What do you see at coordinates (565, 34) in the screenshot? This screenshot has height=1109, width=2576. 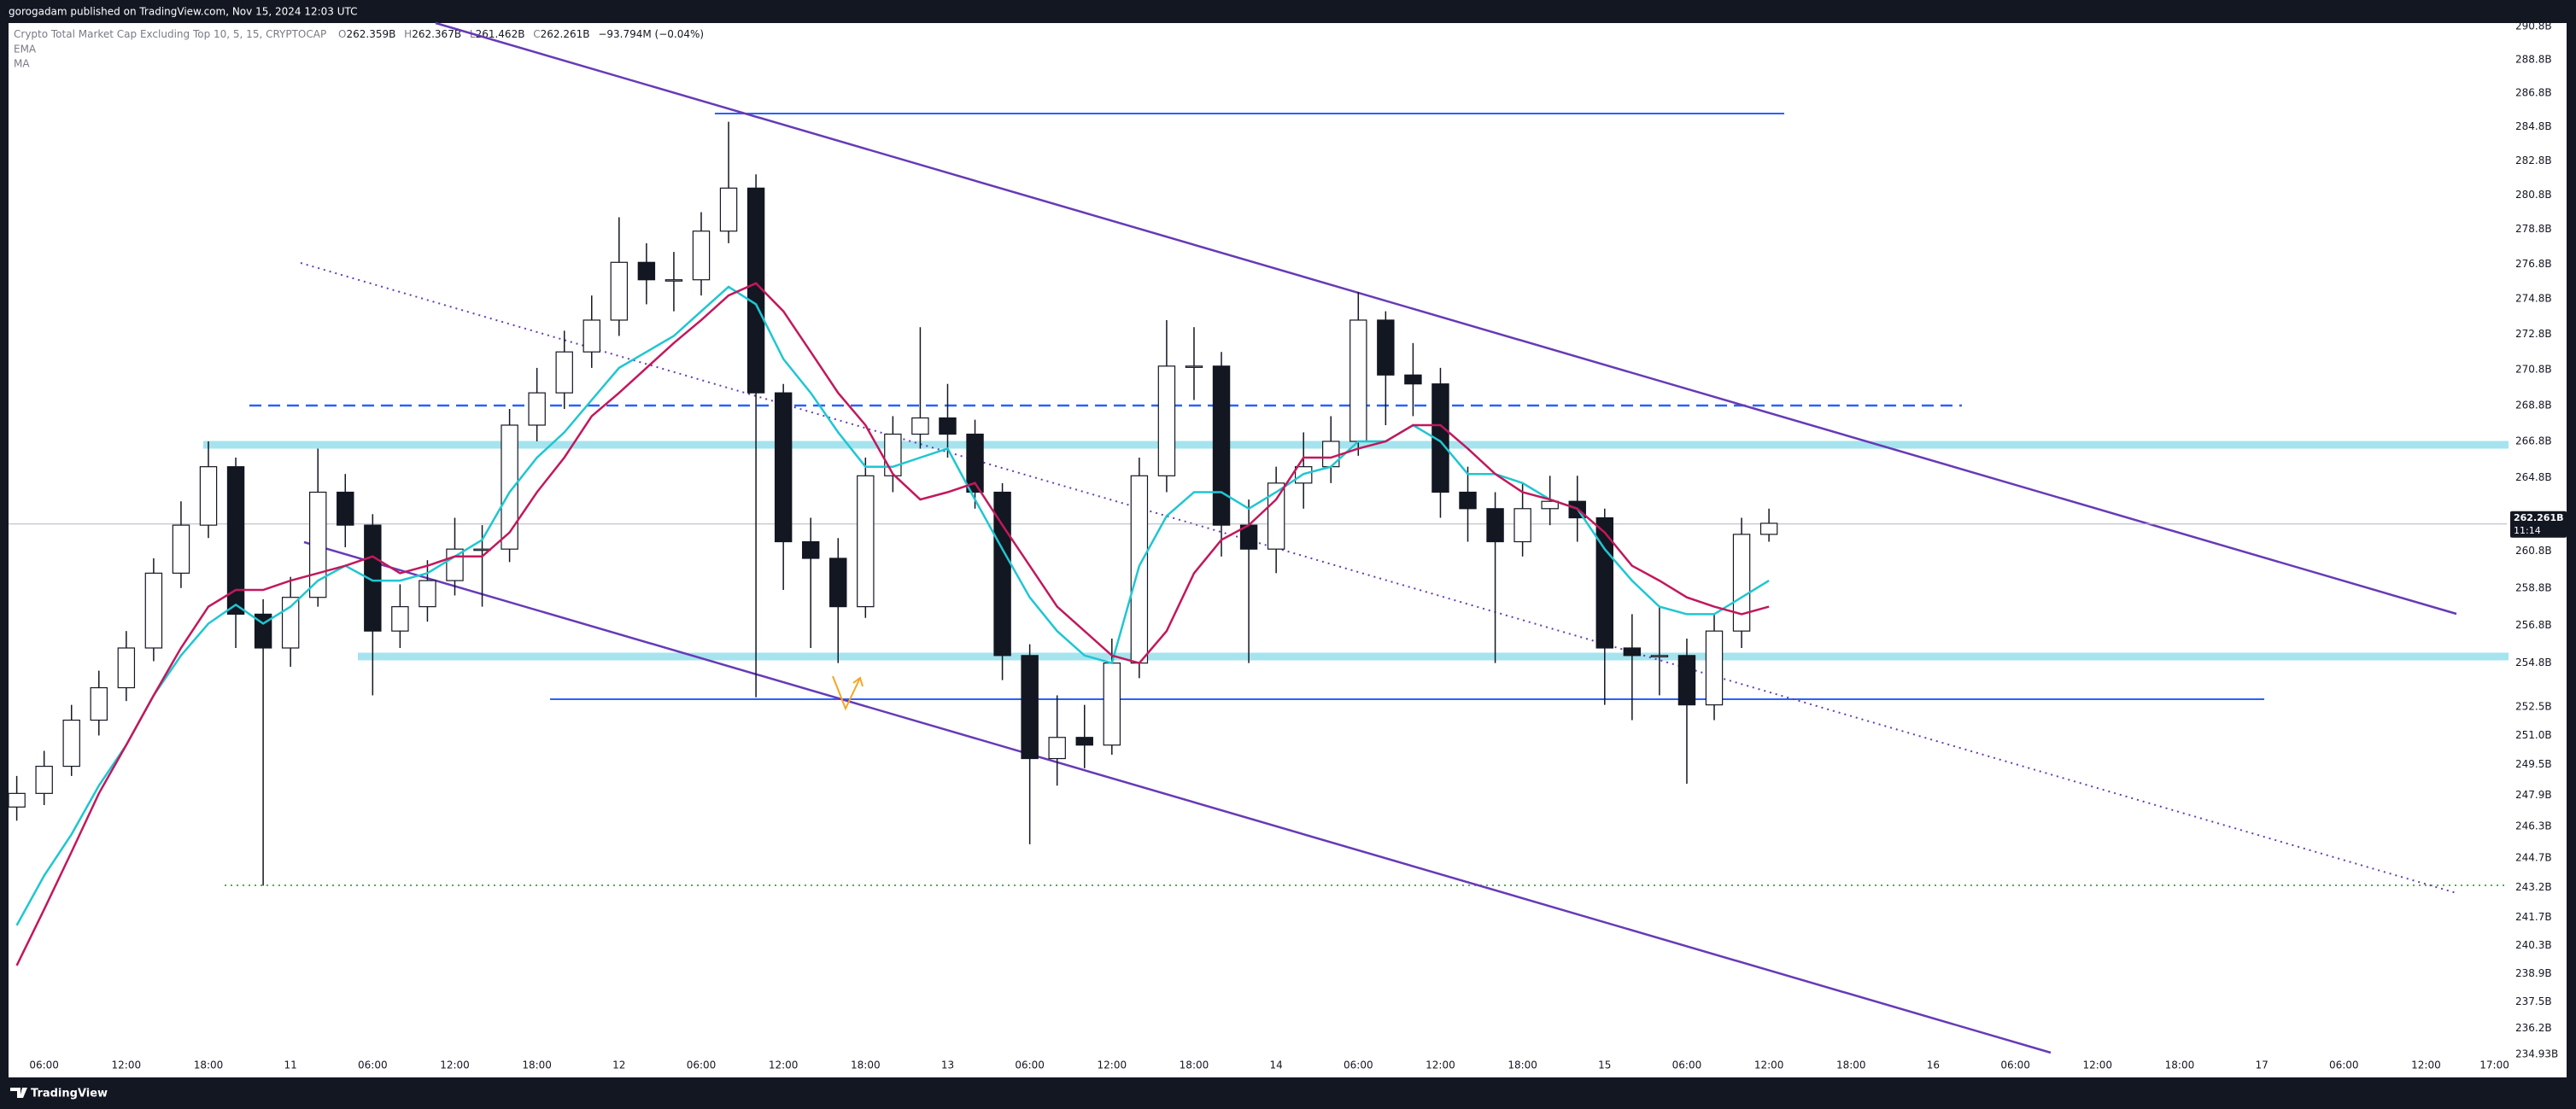 I see `ohlc-value: 262.261B` at bounding box center [565, 34].